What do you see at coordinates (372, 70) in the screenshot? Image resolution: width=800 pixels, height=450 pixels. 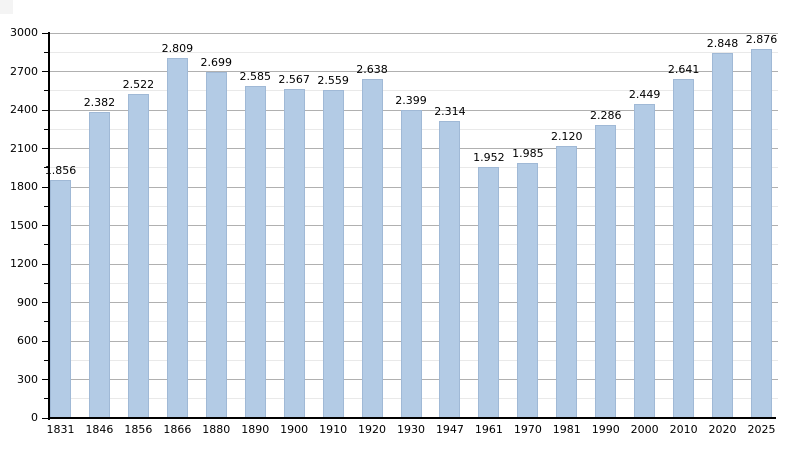 I see `bar-value-label: 2.638` at bounding box center [372, 70].